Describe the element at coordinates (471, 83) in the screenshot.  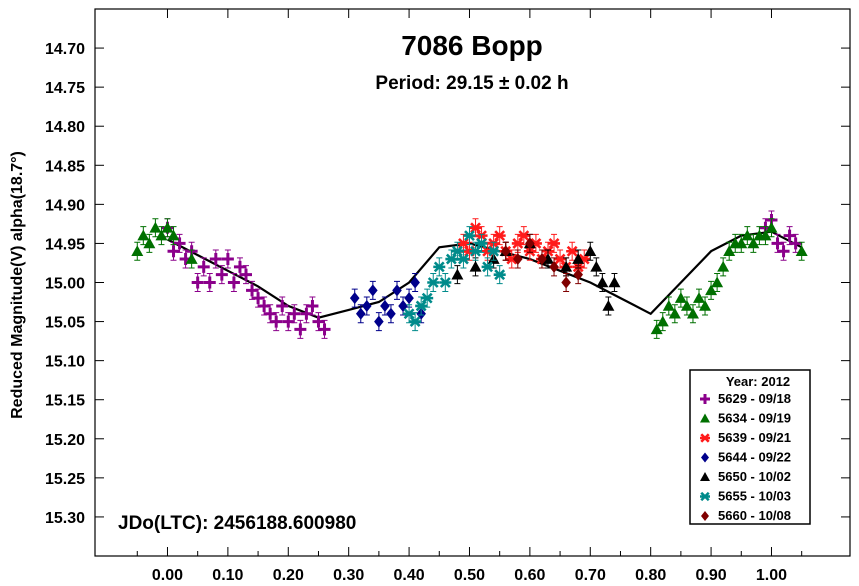
I see `chart-subtitle: Period: 29.15 ± 0.02 h` at that location.